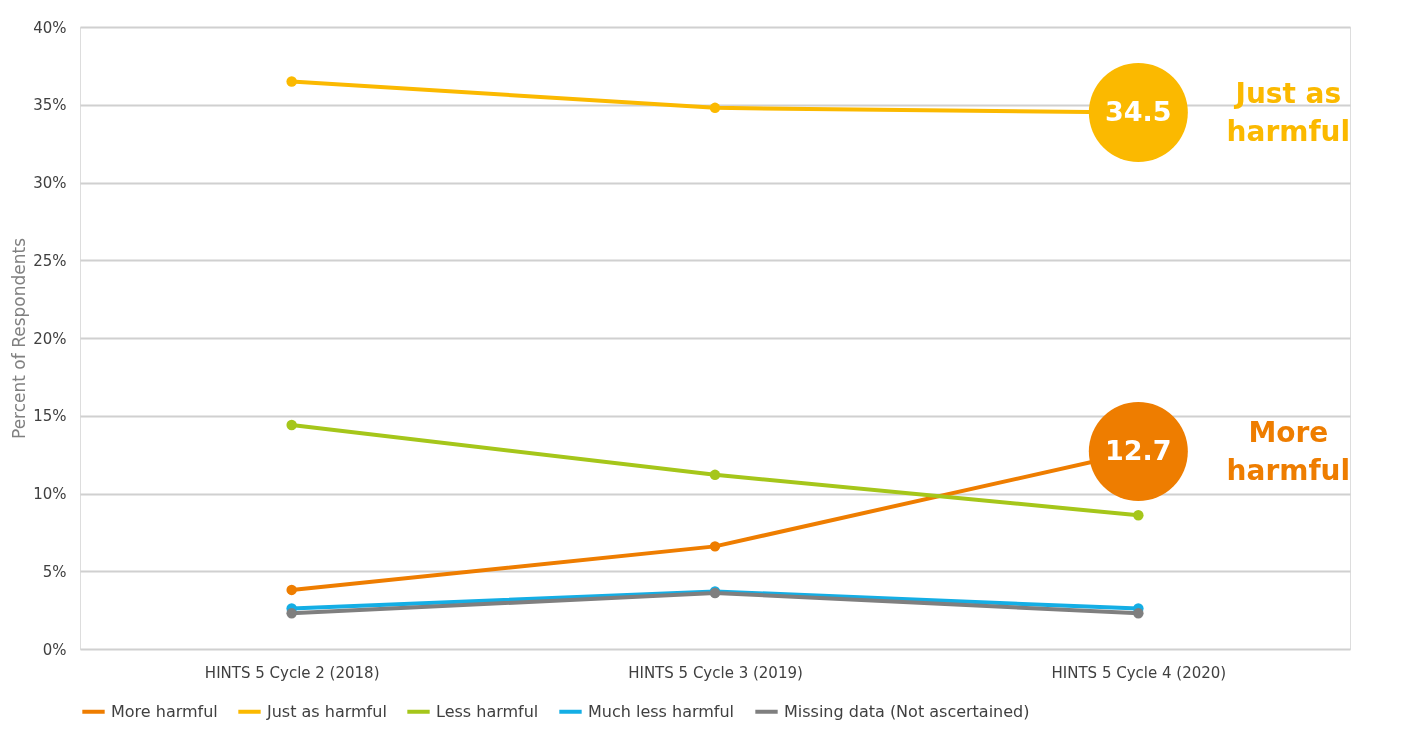 This screenshot has width=1424, height=756. What do you see at coordinates (54, 571) in the screenshot?
I see `y-tick-label: 5%` at bounding box center [54, 571].